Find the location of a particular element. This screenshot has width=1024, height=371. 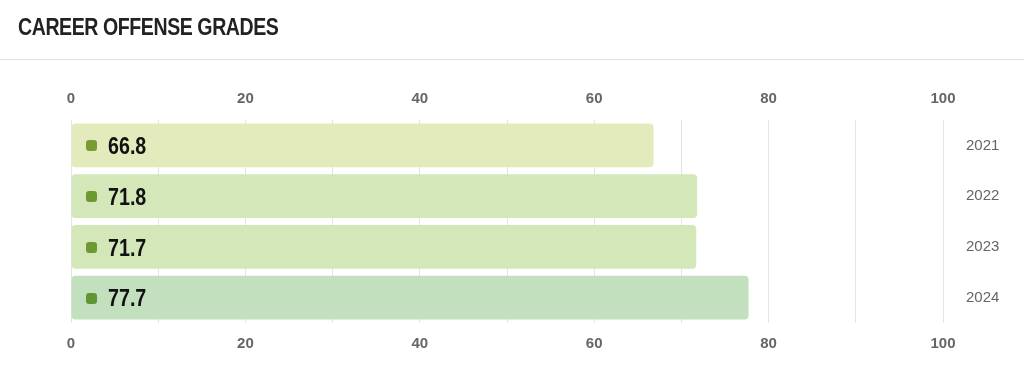

data-label: 66.8 is located at coordinates (127, 146).